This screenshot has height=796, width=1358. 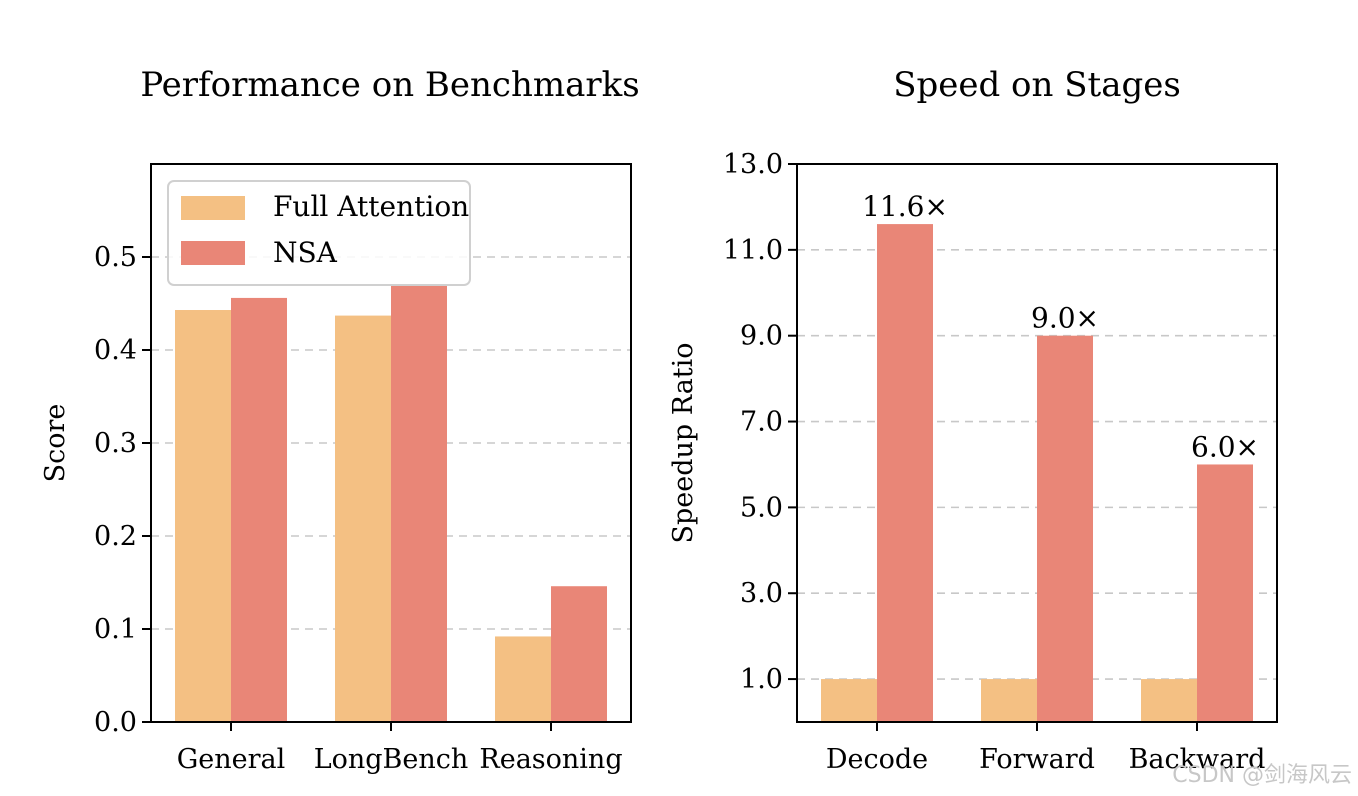 I want to click on bar-nsa-backward, so click(x=1225, y=593).